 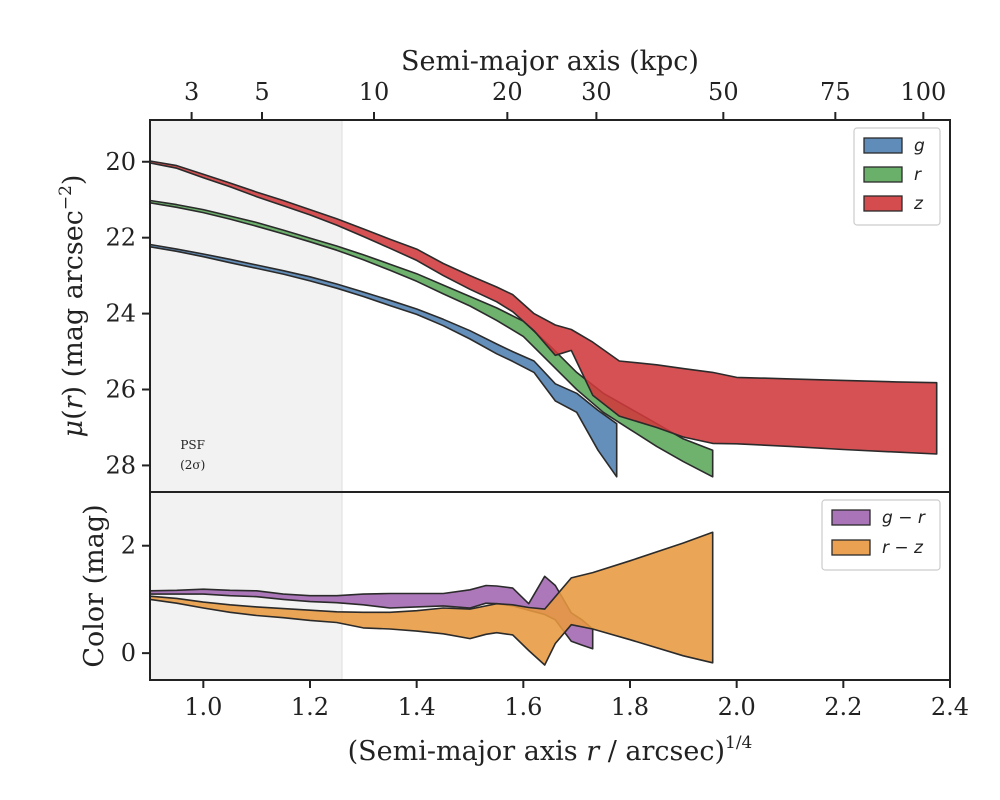 I want to click on legend-label-g: g, so click(x=919, y=146).